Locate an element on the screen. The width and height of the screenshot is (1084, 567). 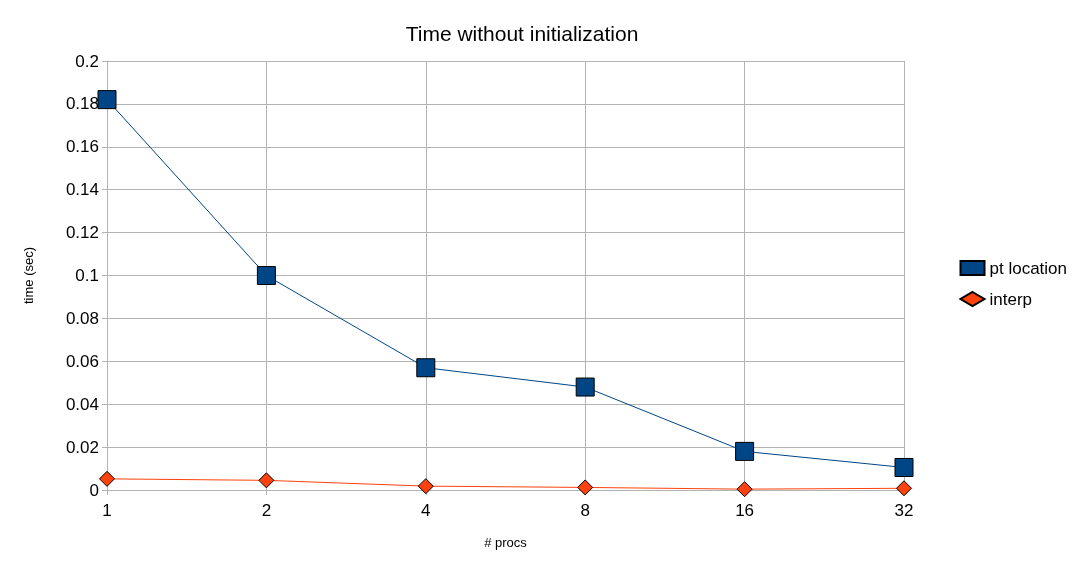
x-axis-title: # procs is located at coordinates (506, 542).